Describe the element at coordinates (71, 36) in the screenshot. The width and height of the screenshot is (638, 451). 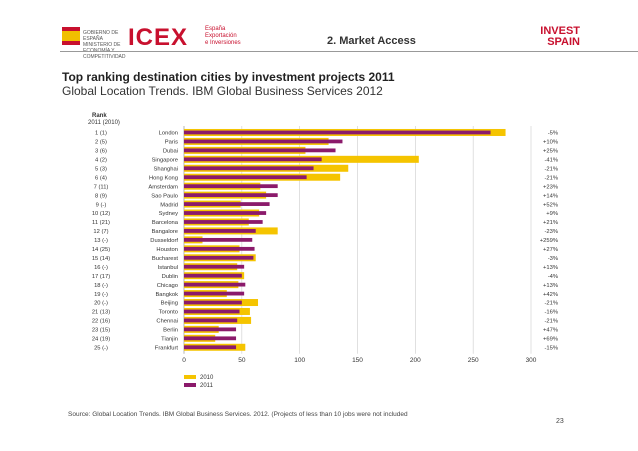
I see `spain-flag-icon` at that location.